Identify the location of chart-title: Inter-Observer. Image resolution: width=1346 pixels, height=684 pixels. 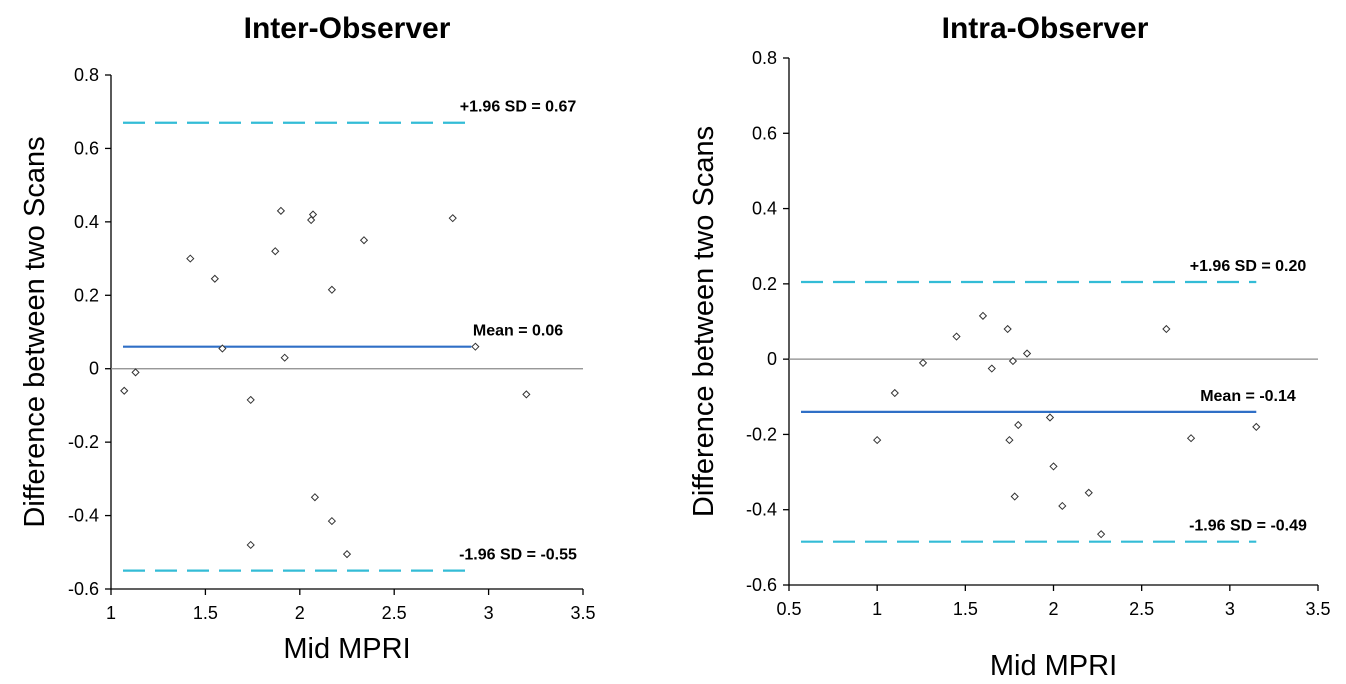
(347, 28).